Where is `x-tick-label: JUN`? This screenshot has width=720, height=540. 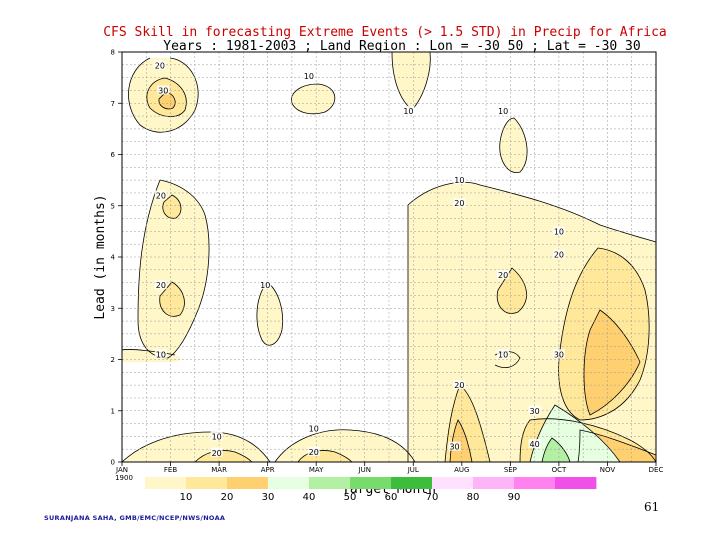 x-tick-label: JUN is located at coordinates (364, 470).